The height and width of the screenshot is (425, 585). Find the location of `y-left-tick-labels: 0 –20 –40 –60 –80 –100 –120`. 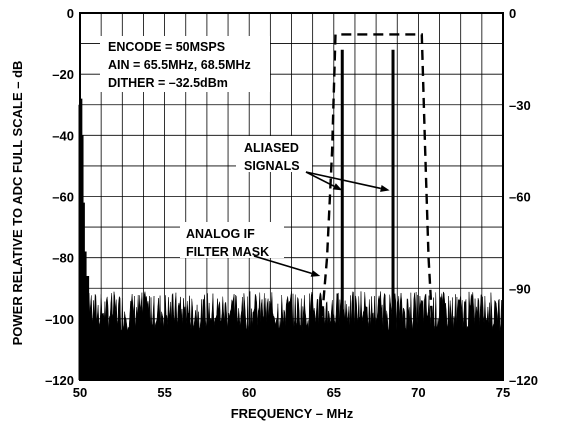

y-left-tick-labels: 0 –20 –40 –60 –80 –100 –120 is located at coordinates (59, 197).